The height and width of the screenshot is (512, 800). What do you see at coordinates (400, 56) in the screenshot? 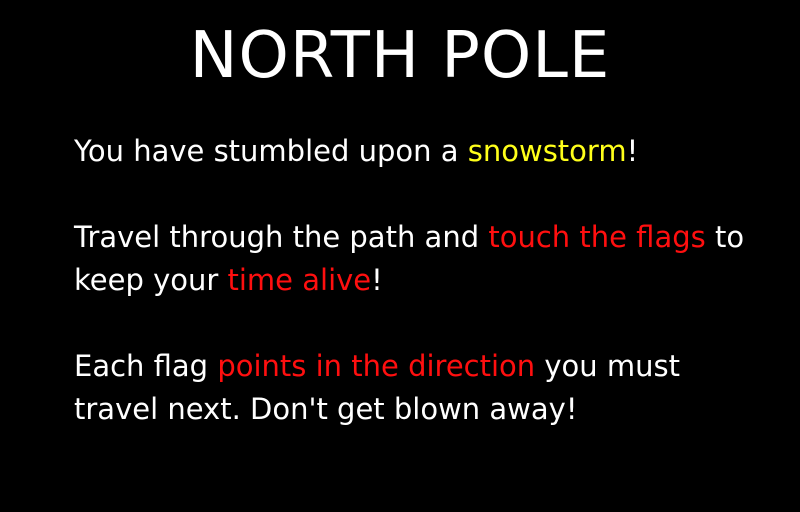
I see `screen-title: NORTH POLE` at bounding box center [400, 56].